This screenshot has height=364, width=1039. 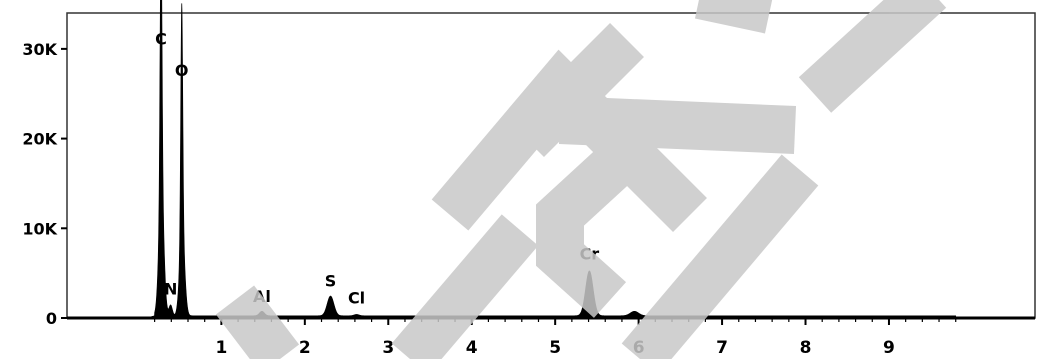 I want to click on x-tick-label: 5, so click(x=555, y=348).